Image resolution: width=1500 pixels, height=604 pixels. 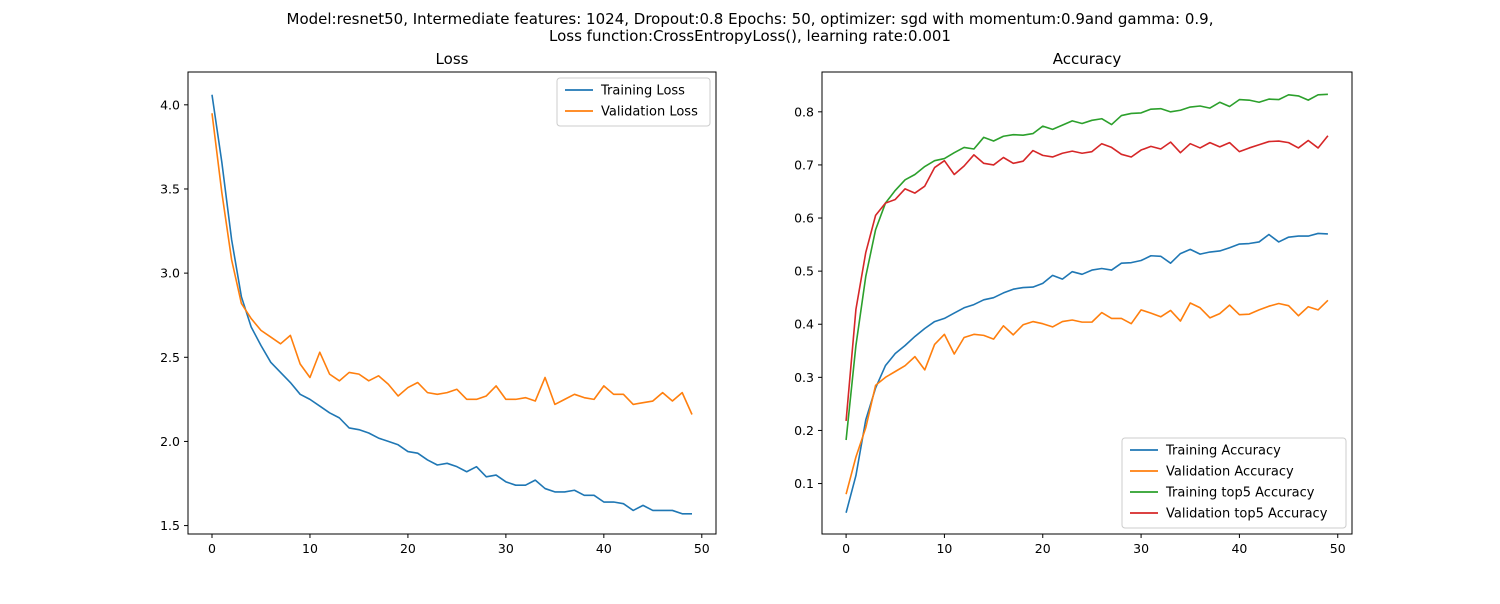 What do you see at coordinates (604, 548) in the screenshot?
I see `loss-x-tick-label: 40` at bounding box center [604, 548].